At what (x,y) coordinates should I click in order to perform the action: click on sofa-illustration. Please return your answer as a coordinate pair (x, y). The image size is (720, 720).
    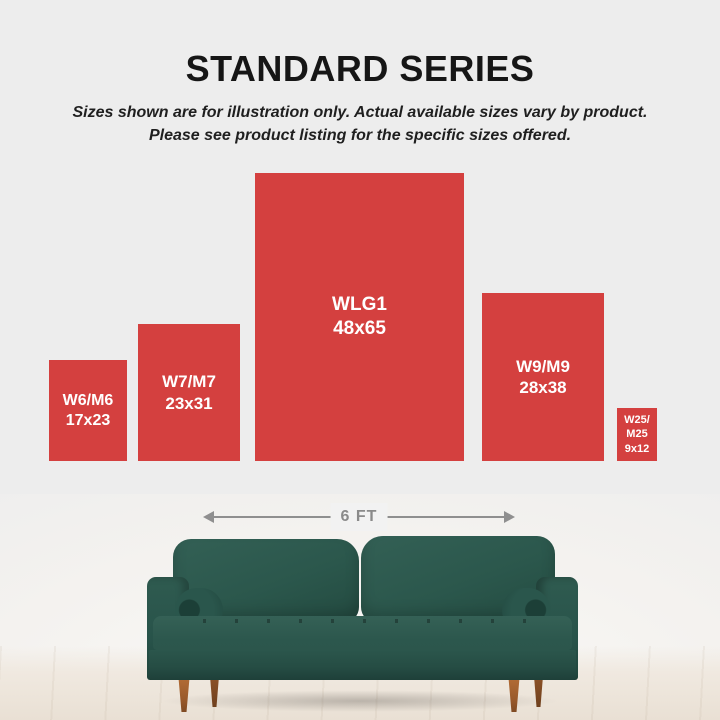
    Looking at the image, I should click on (362, 624).